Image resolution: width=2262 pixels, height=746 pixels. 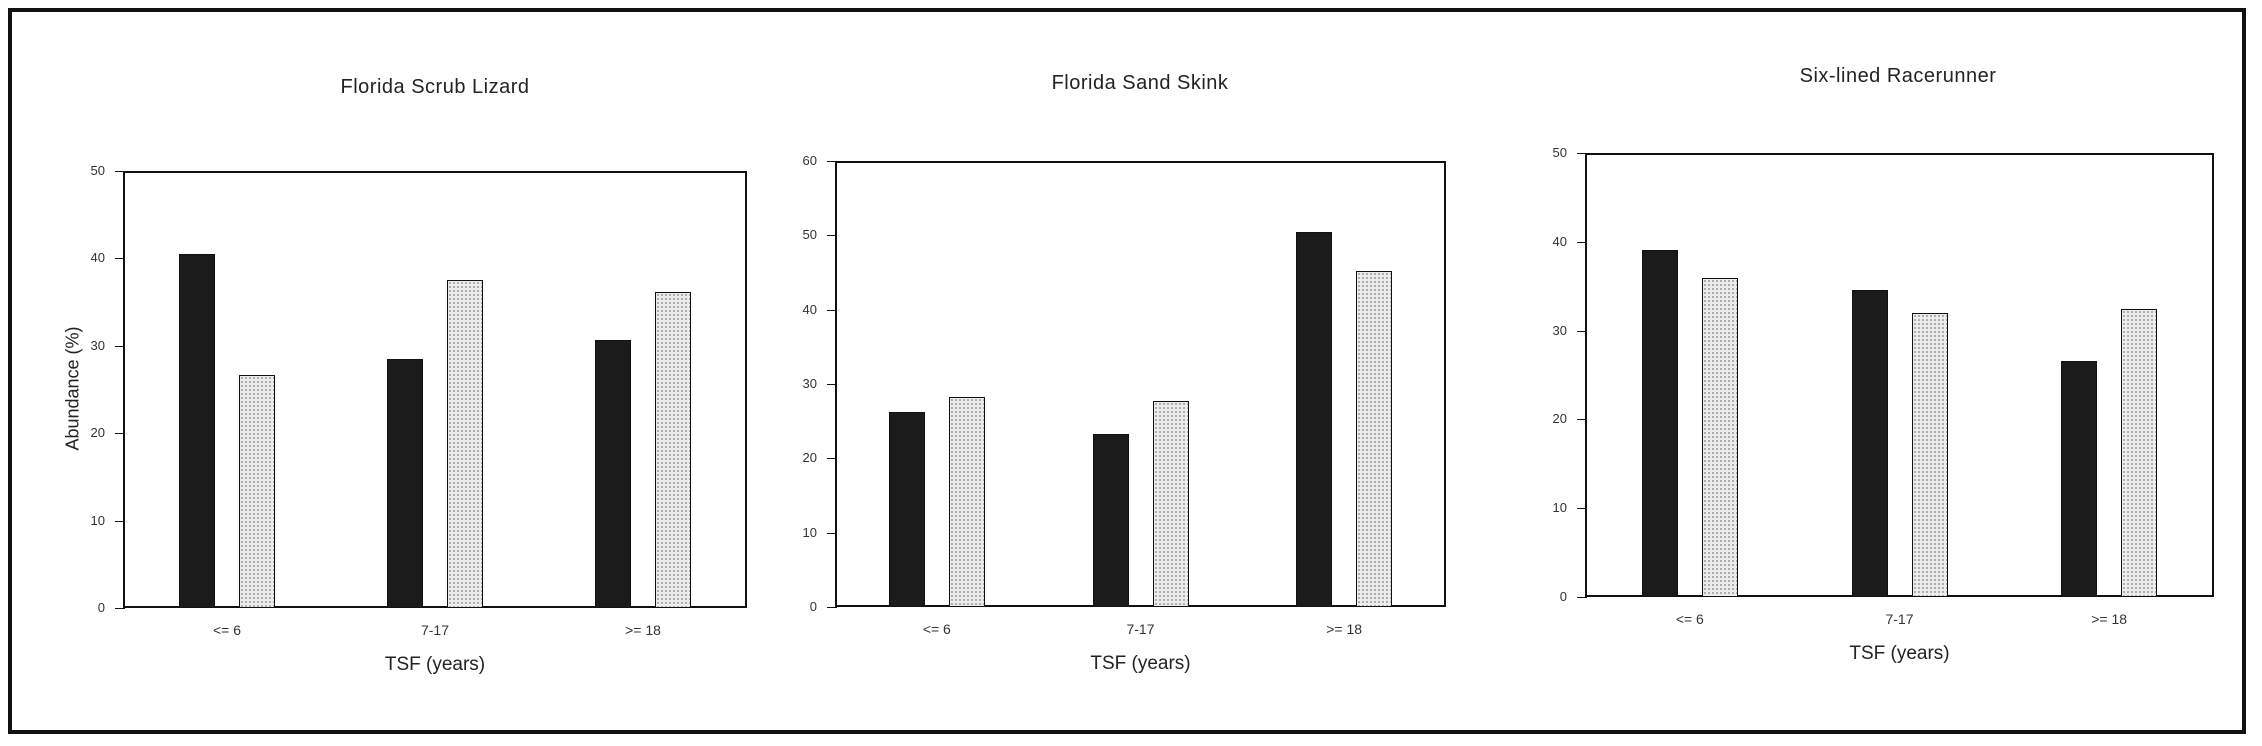 I want to click on chart-title: Florida Sand Skink, so click(x=1140, y=83).